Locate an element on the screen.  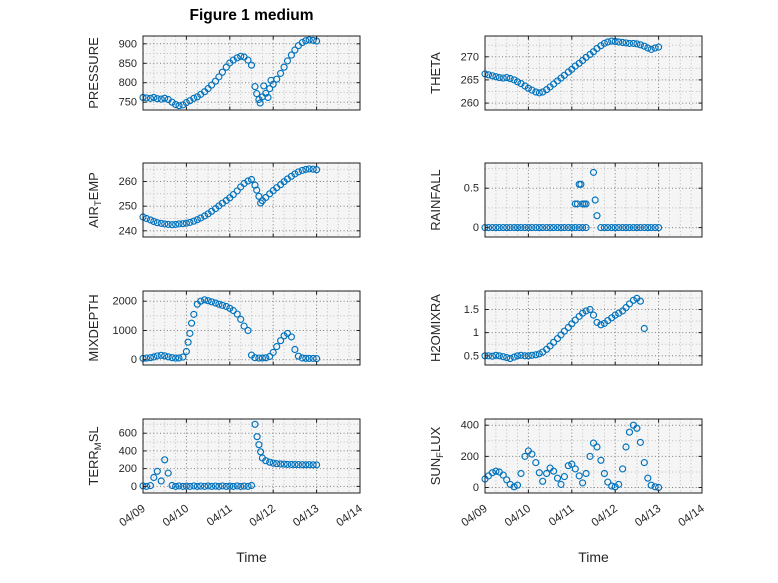
y-tick-label: 900 is located at coordinates (128, 44).